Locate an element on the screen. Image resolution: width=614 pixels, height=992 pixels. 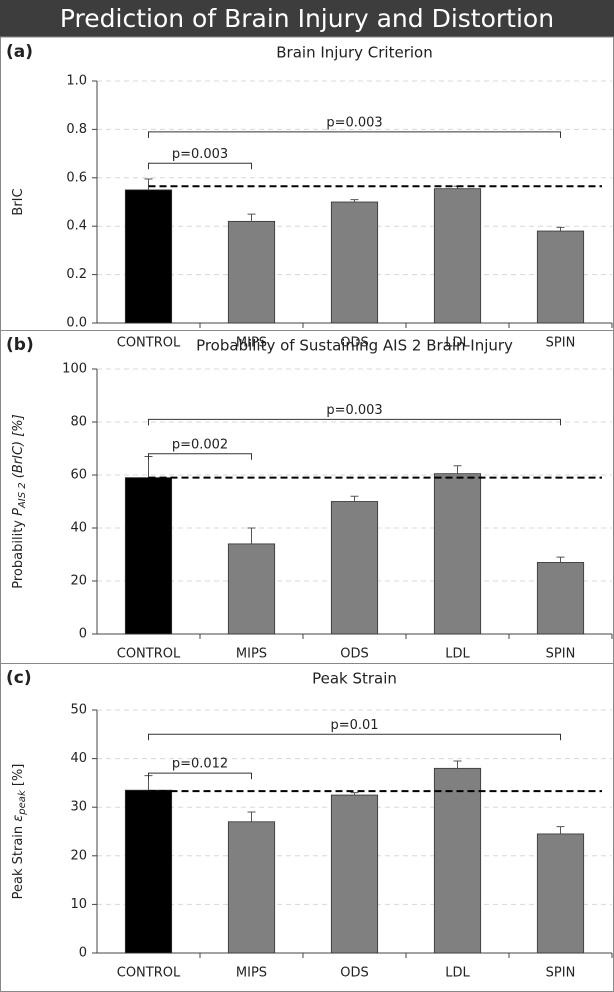
y-axis-label-part: BrIC is located at coordinates (18, 201).